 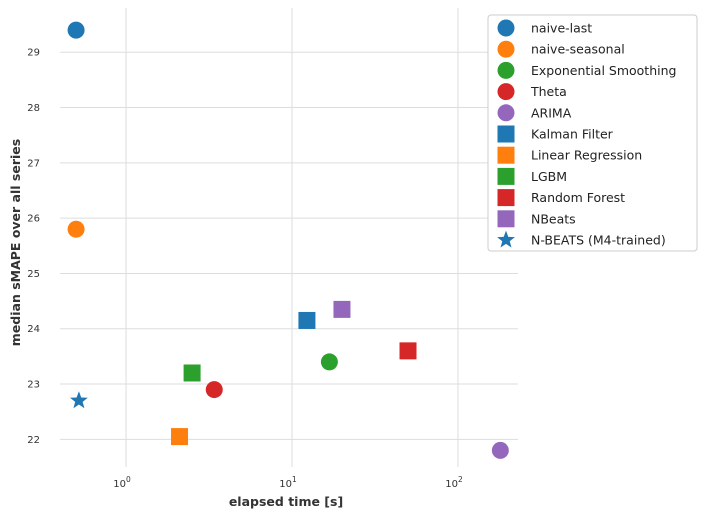 I want to click on legend-entry-exponential-smoothing: Exponential Smoothing, so click(x=603, y=70).